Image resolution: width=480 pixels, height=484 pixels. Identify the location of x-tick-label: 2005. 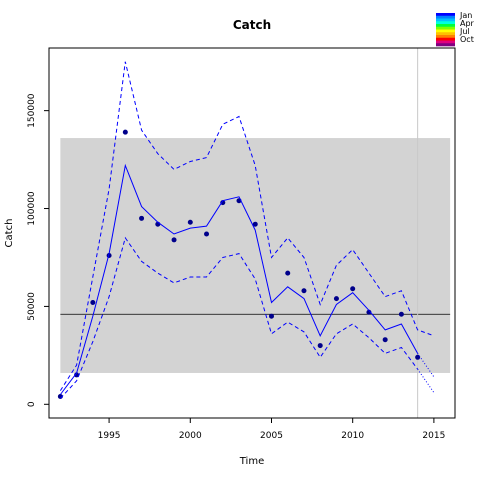
(271, 436).